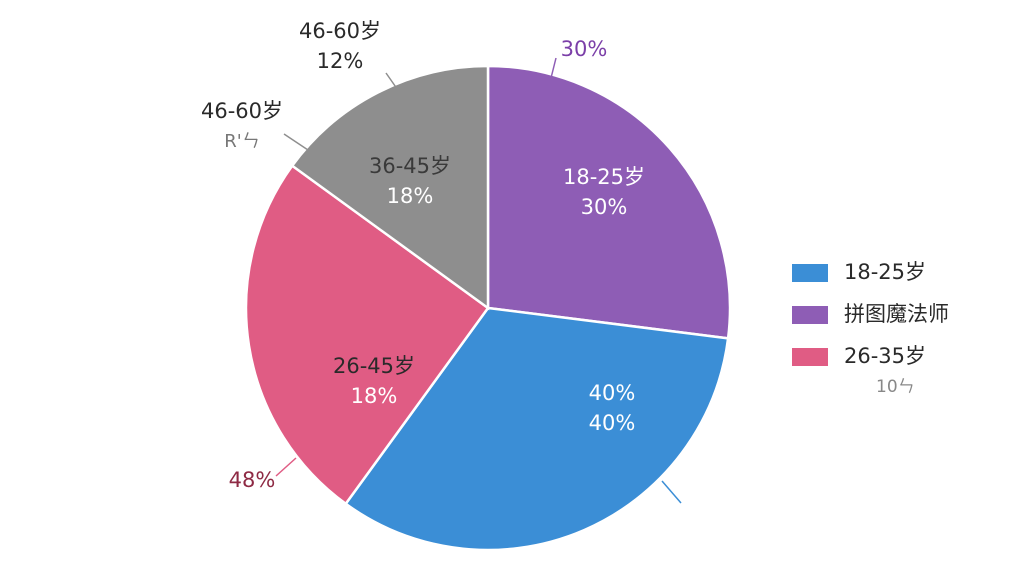 The width and height of the screenshot is (1024, 576). What do you see at coordinates (612, 423) in the screenshot?
I see `slice-2-inner-label-2: 40%` at bounding box center [612, 423].